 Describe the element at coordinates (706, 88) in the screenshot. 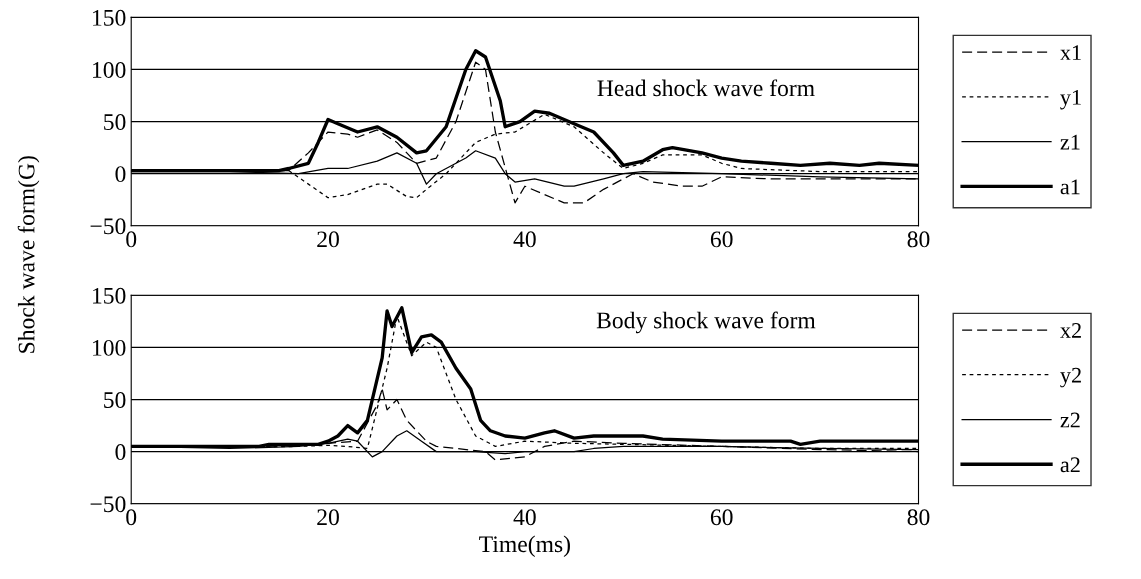

I see `text: Head shock wave form` at that location.